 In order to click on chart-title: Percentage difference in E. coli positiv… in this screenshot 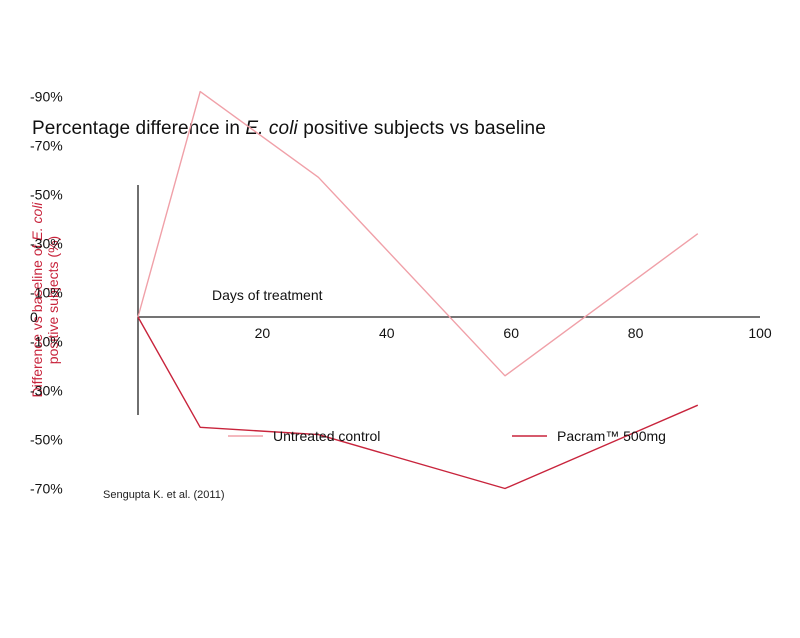, I will do `click(289, 128)`.